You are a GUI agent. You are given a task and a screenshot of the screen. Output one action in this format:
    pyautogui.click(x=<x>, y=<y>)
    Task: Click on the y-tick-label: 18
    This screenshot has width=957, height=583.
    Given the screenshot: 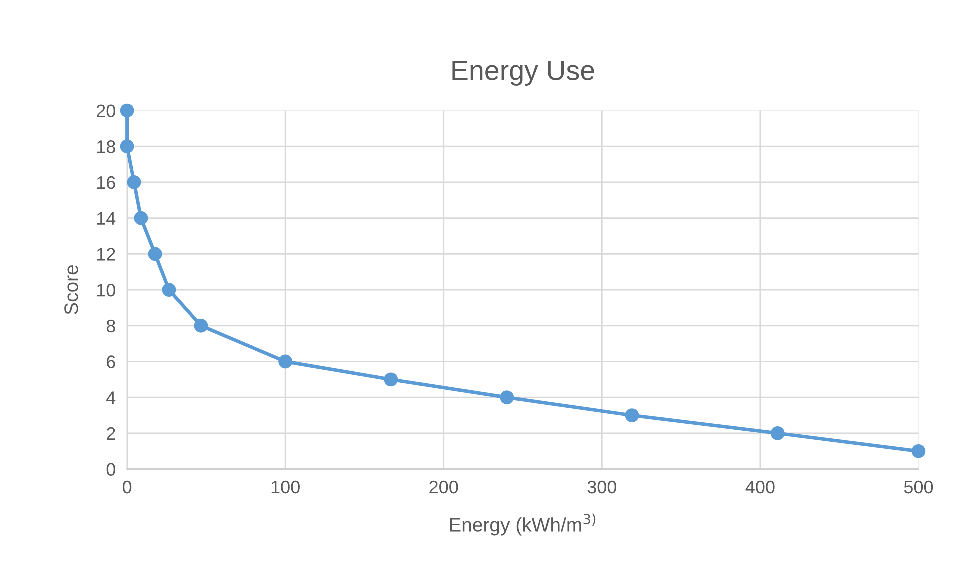 What is the action you would take?
    pyautogui.click(x=106, y=147)
    